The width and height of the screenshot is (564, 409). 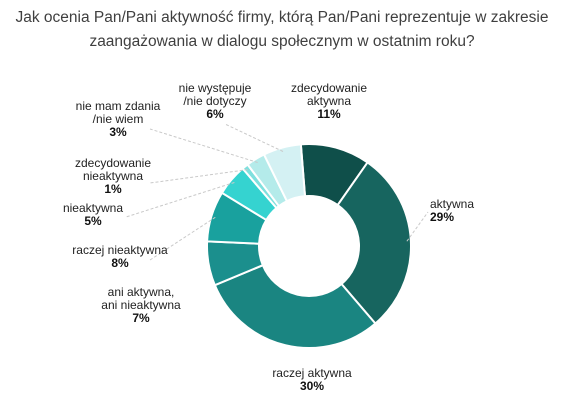 I want to click on data-label-nie-występuje-nie-dotyczy: nie występuje/nie dotyczy 6%, so click(x=215, y=101).